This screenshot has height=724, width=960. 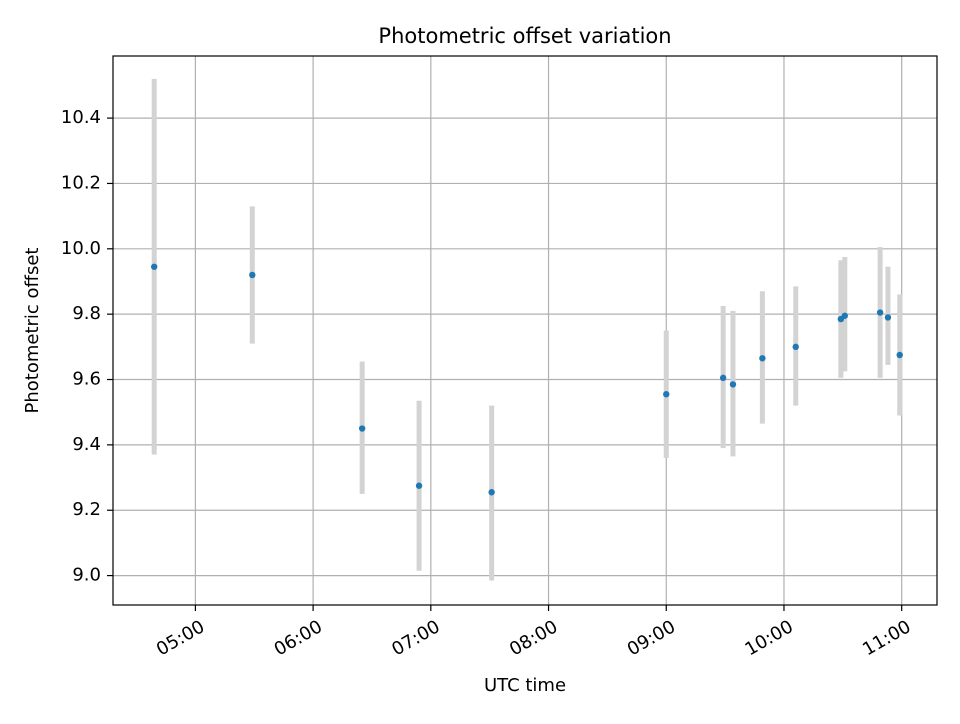 What do you see at coordinates (81, 248) in the screenshot?
I see `y-tick-label: 10.0` at bounding box center [81, 248].